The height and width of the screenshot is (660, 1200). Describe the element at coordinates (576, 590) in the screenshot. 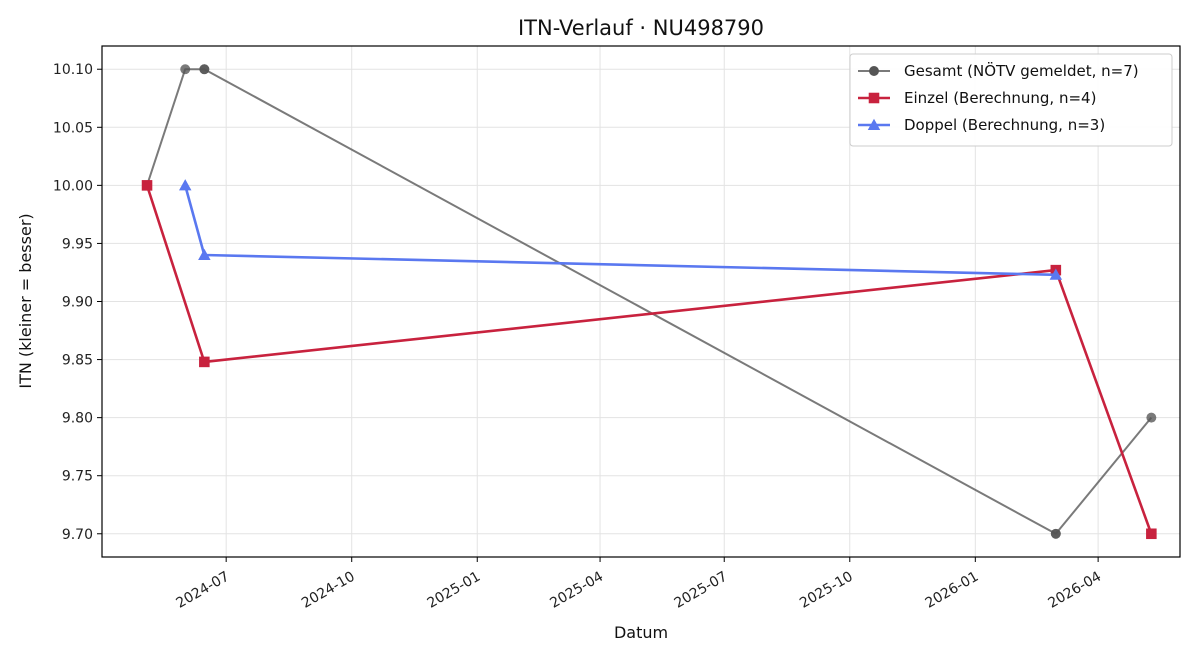

I see `x-tick-label: 2025-04` at that location.